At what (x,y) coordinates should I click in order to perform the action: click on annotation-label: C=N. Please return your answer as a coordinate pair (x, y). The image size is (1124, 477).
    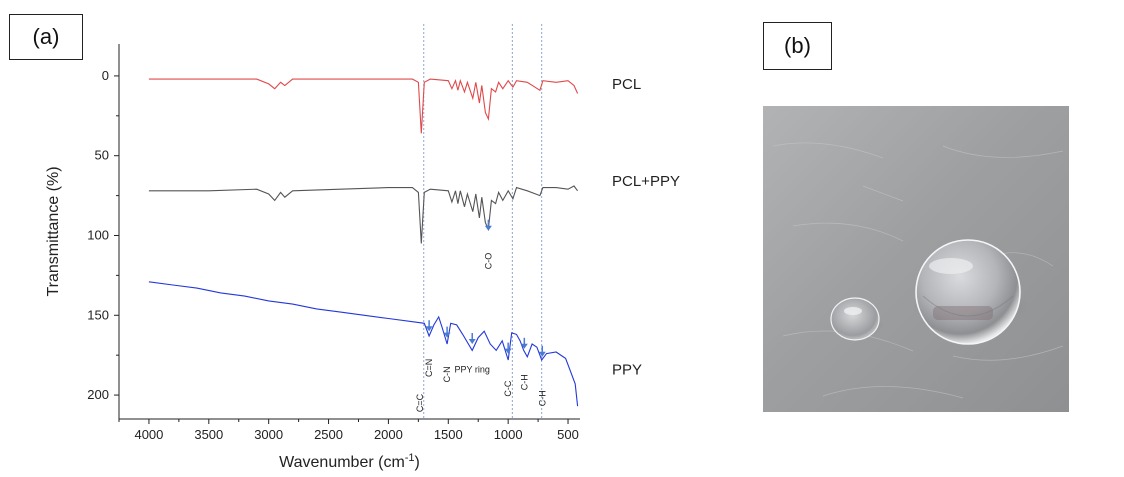
    Looking at the image, I should click on (429, 368).